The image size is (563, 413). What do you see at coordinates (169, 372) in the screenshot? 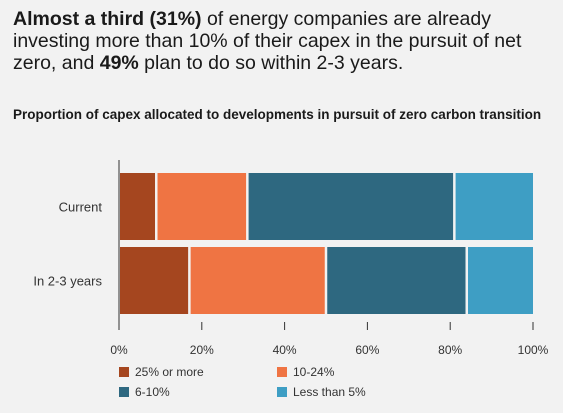
I see `legend-label: 25% or more` at bounding box center [169, 372].